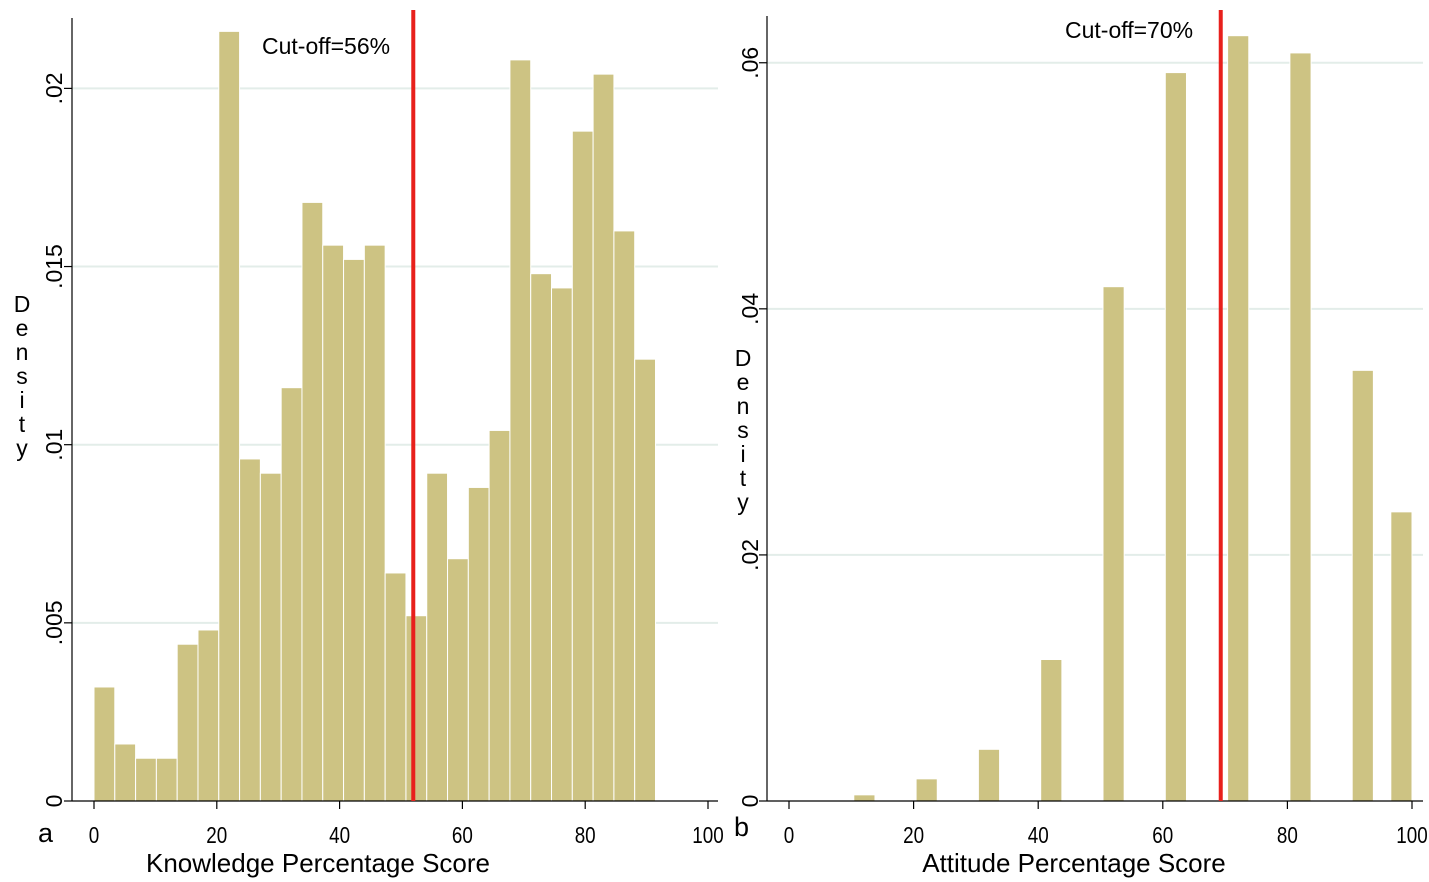  I want to click on panel-label: a, so click(46, 833).